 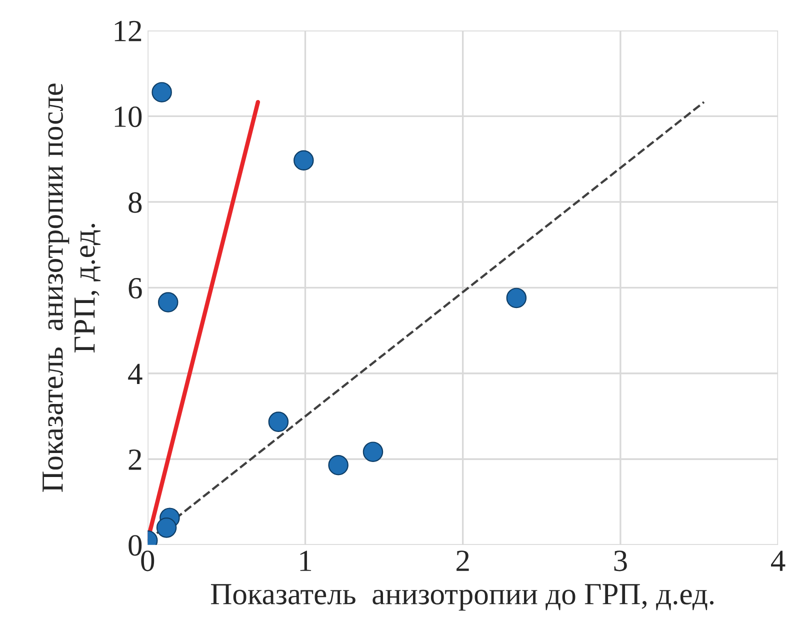 I want to click on y-tick-label: 2, so click(x=135, y=459).